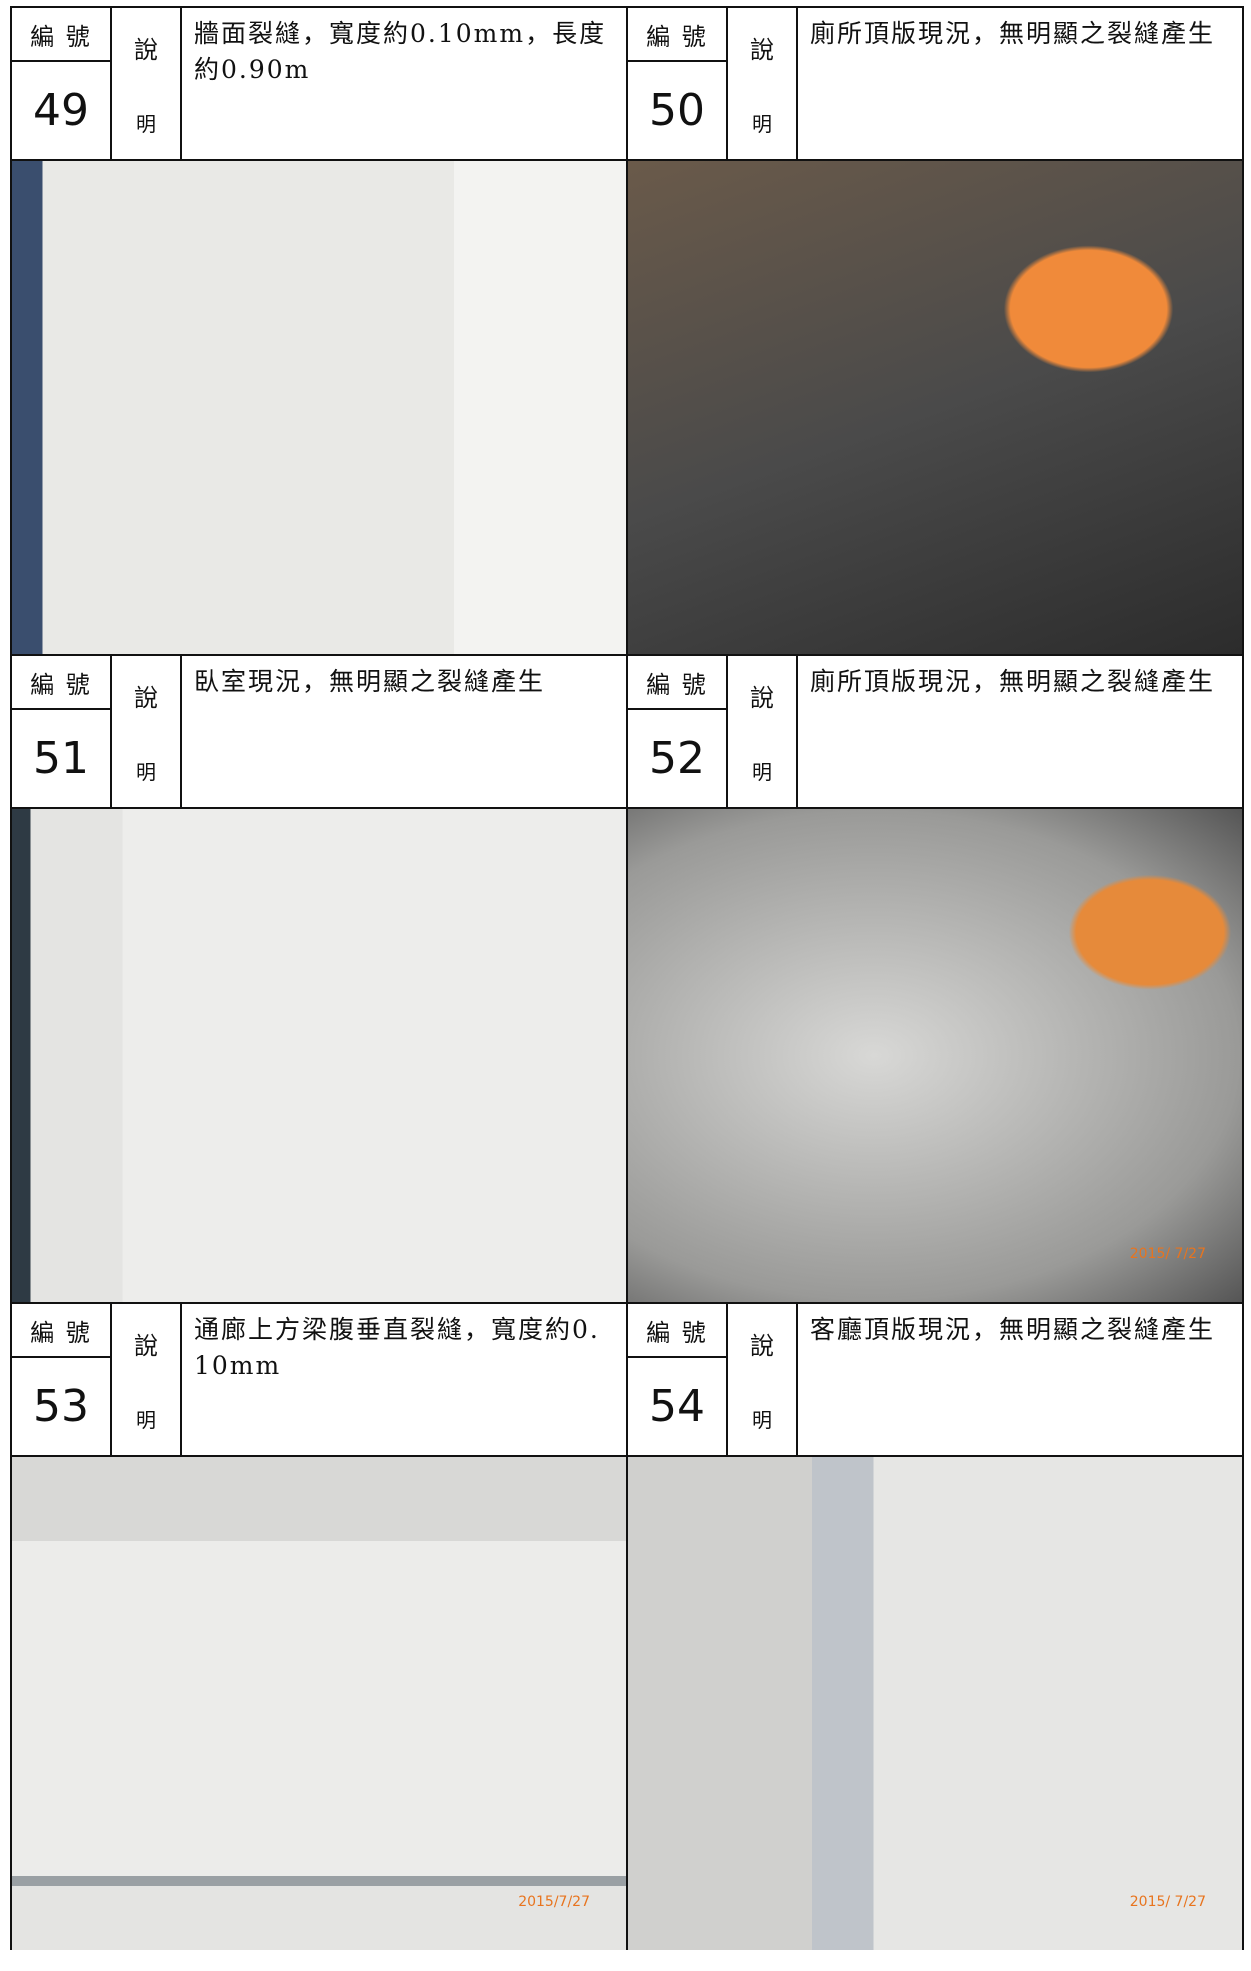 The height and width of the screenshot is (1971, 1251). I want to click on record-number: 54, so click(677, 1406).